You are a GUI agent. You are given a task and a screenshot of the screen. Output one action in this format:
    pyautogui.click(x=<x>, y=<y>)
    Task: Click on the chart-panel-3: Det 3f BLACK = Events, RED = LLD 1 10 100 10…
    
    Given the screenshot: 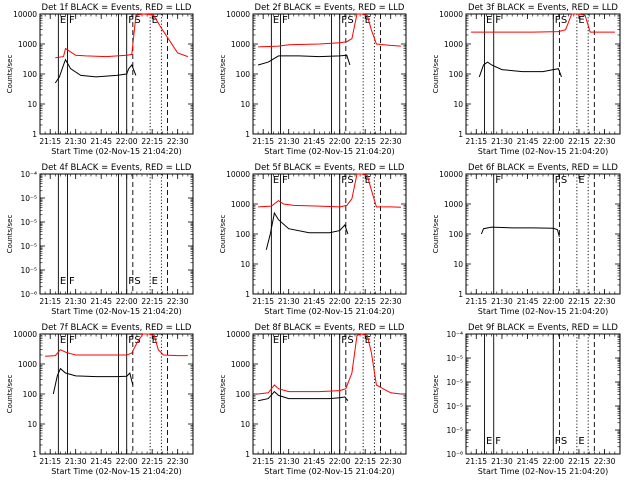 What is the action you would take?
    pyautogui.click(x=526, y=79)
    